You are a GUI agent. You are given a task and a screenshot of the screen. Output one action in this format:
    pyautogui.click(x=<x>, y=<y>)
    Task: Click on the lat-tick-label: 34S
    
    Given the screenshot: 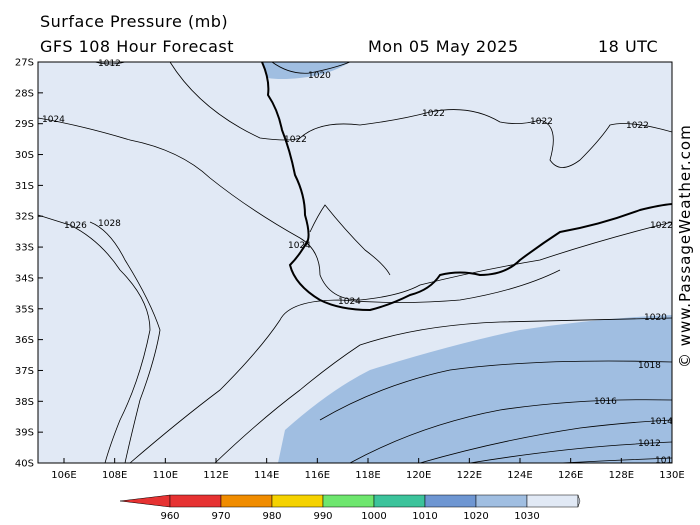 What is the action you would take?
    pyautogui.click(x=24, y=278)
    